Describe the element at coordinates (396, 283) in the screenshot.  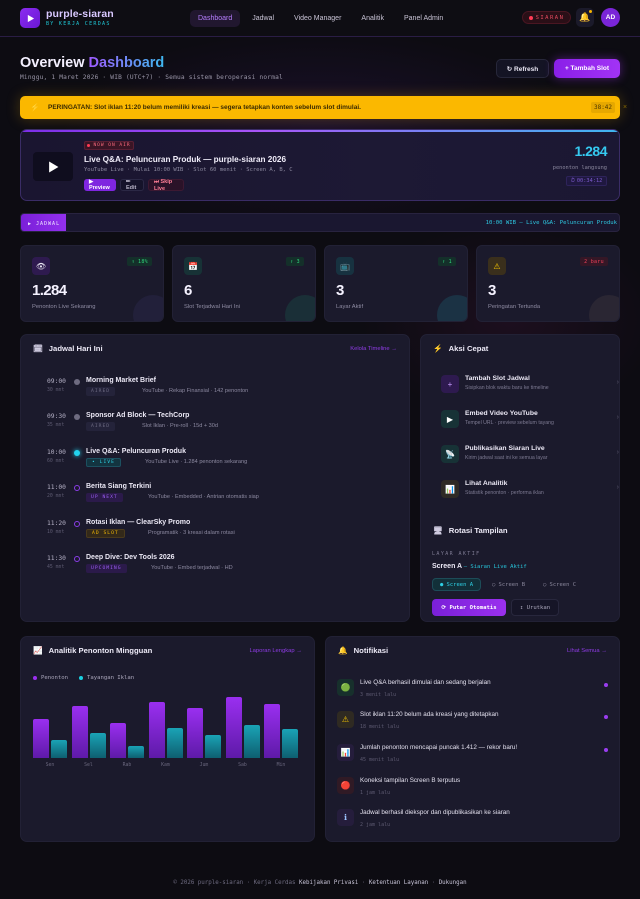
I see `stat-card-active-screens: 📺 ↑ 1 3 Layar Aktif` at that location.